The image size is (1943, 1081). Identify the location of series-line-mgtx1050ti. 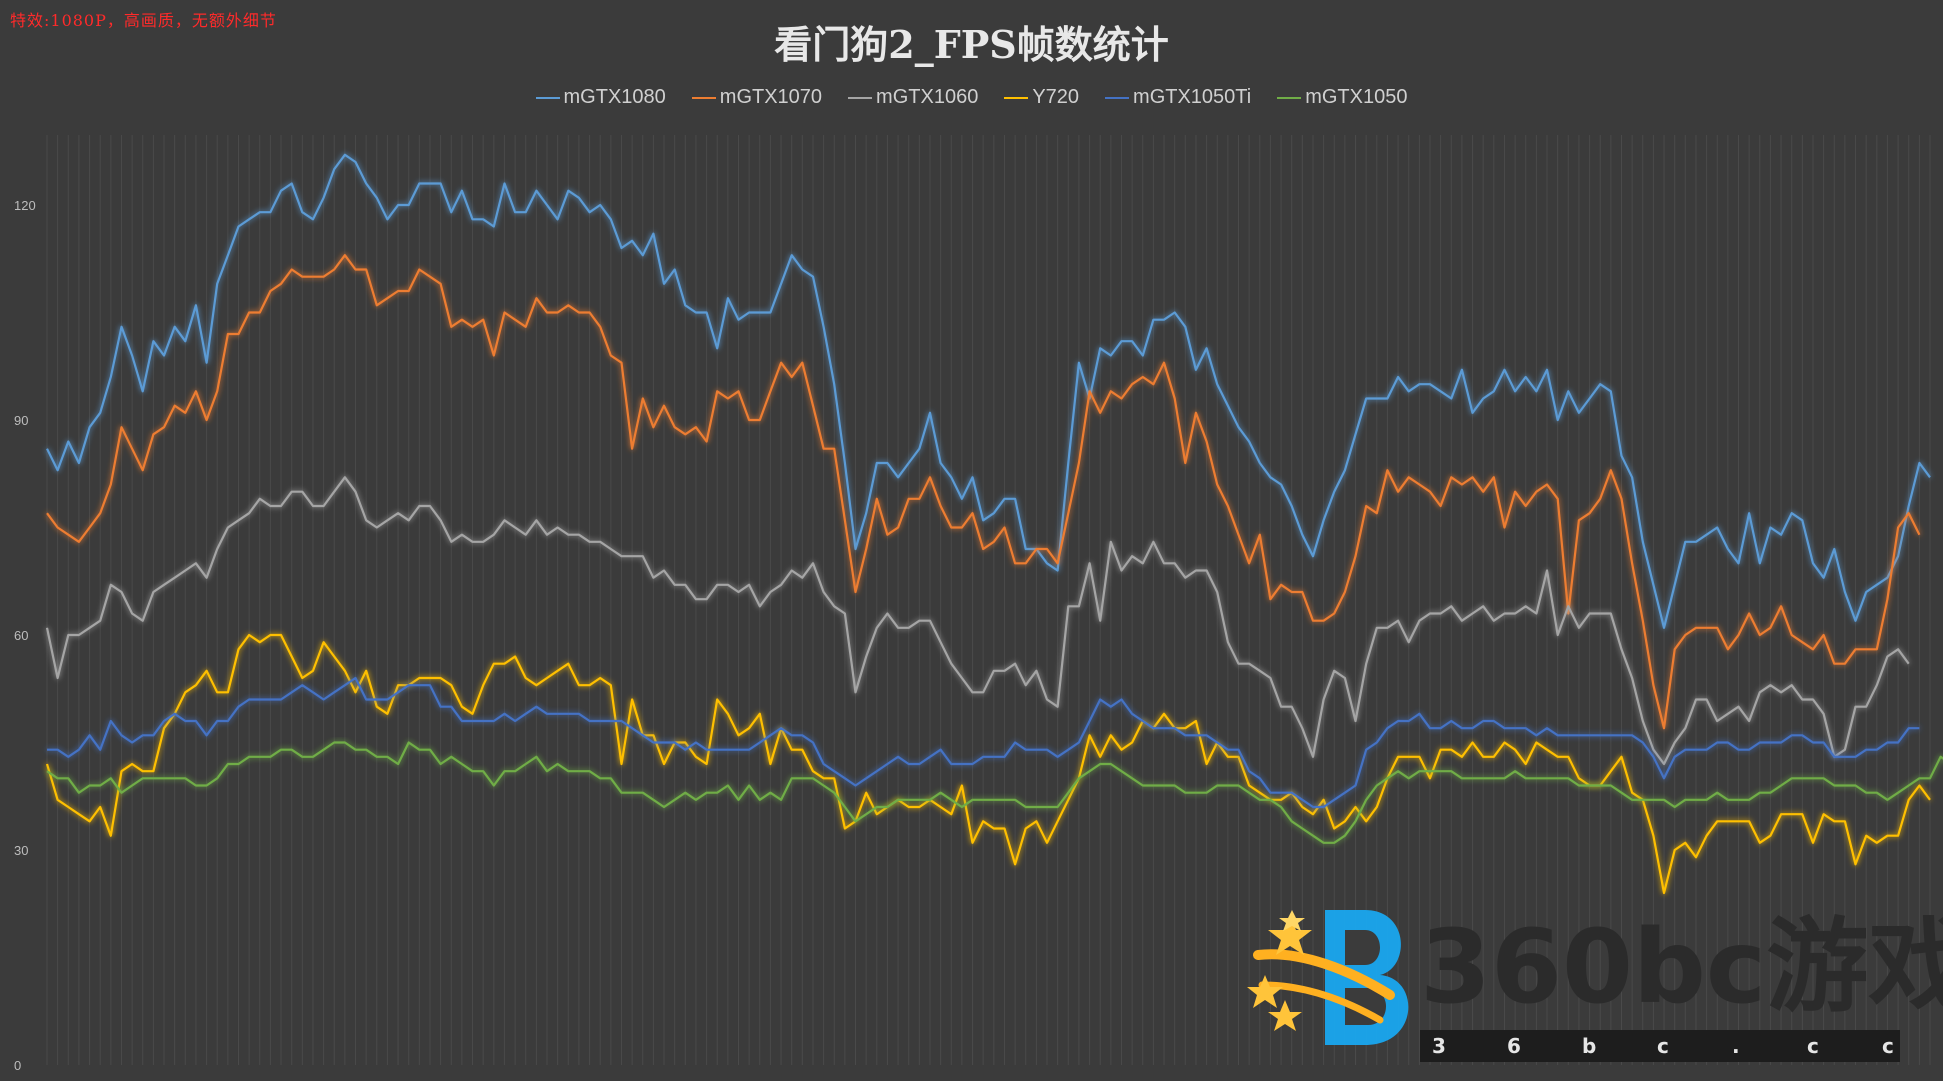
(983, 742).